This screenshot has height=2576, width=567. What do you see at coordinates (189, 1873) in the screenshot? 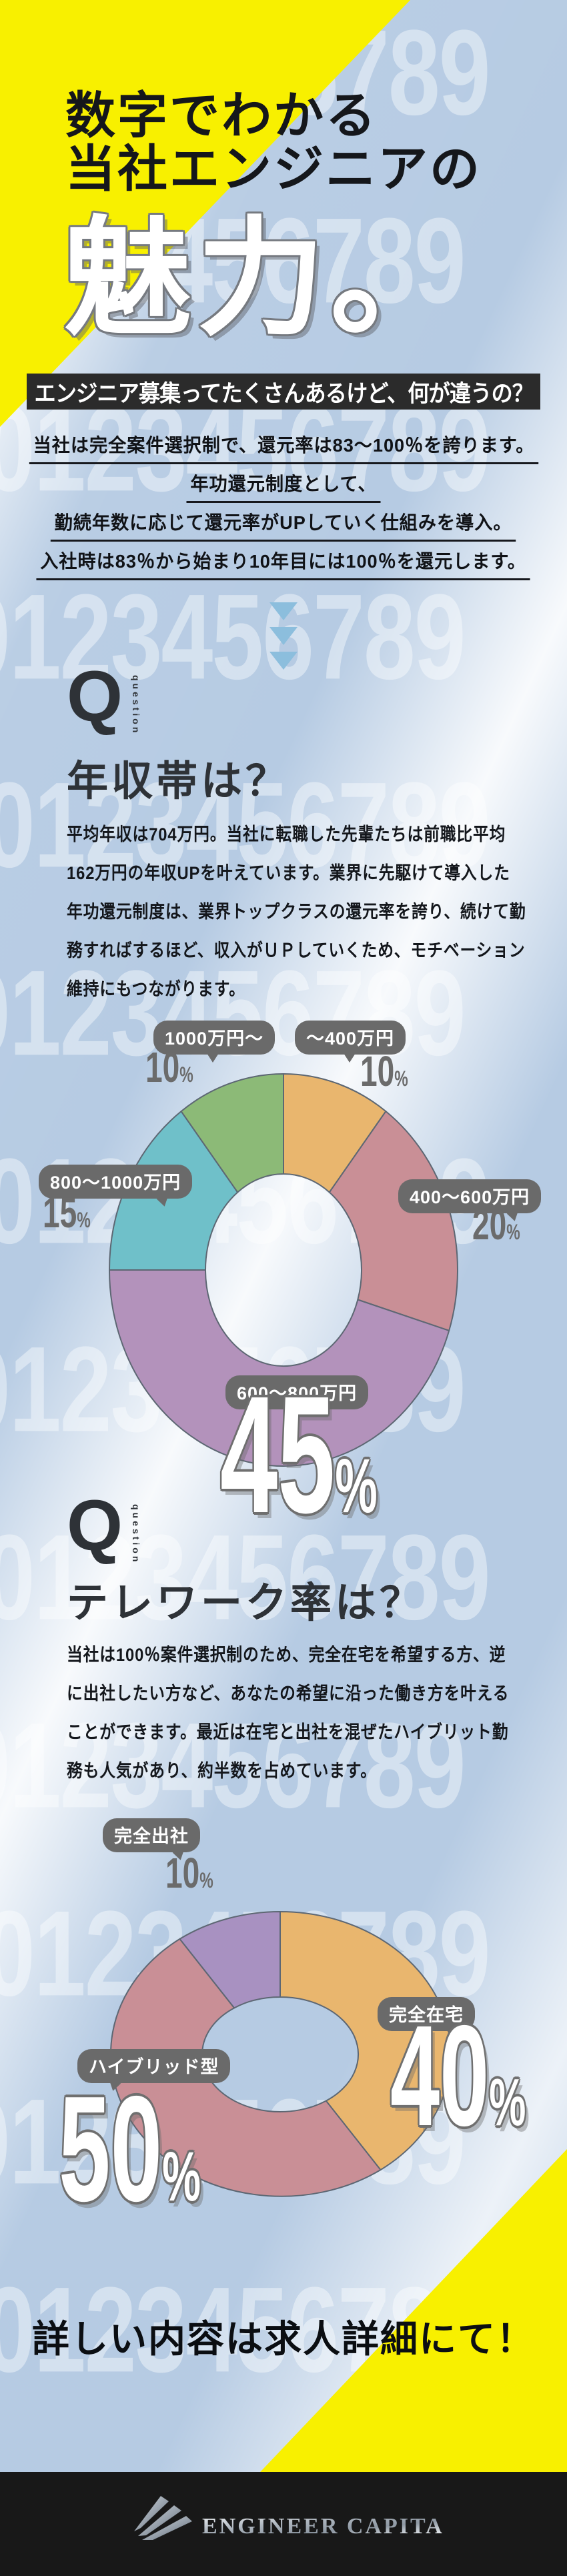
I see `chart2-value-office: 10%` at bounding box center [189, 1873].